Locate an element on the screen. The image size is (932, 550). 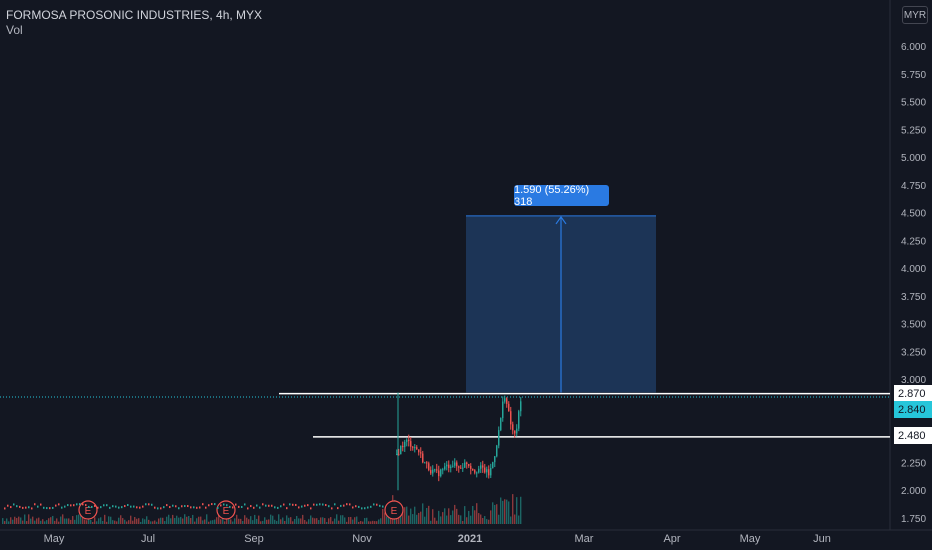
y-tick-label: 1.750 is located at coordinates (913, 519).